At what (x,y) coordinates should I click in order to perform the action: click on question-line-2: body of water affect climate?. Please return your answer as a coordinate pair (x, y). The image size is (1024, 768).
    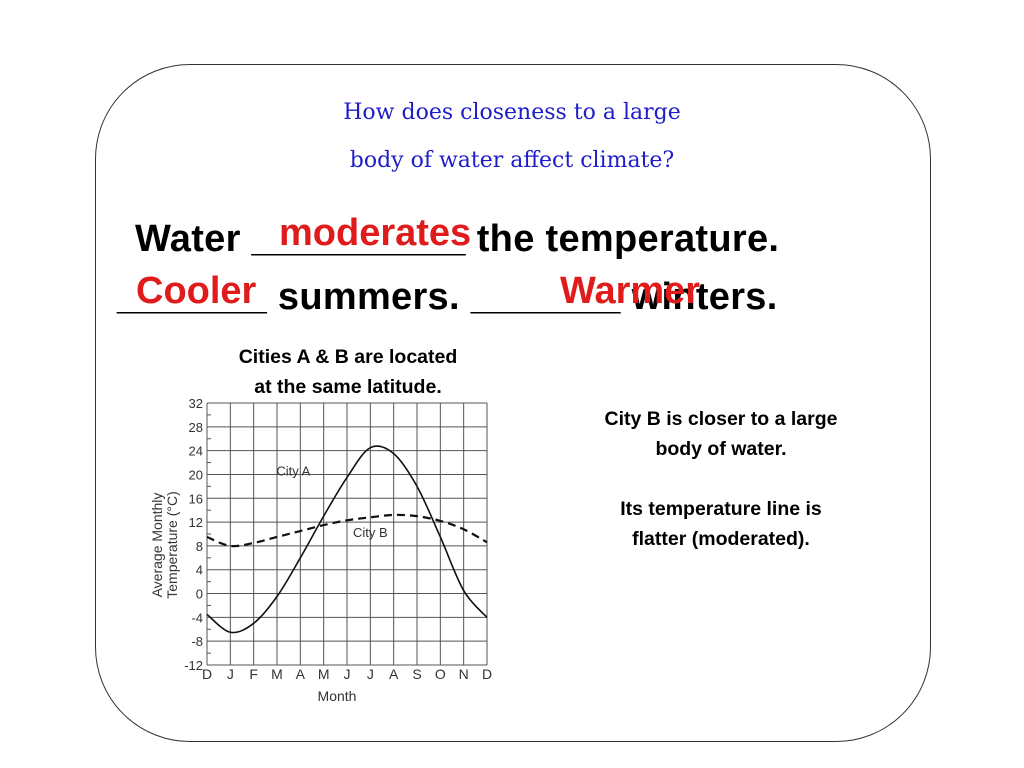
    Looking at the image, I should click on (512, 160).